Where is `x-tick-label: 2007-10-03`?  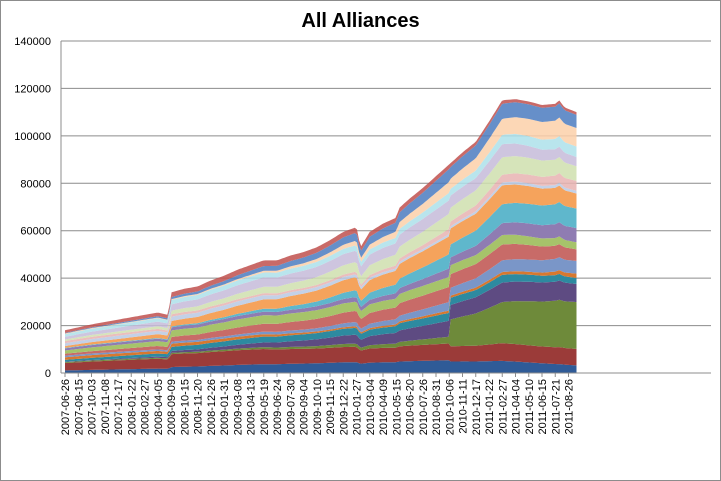
x-tick-label: 2007-10-03 is located at coordinates (93, 407).